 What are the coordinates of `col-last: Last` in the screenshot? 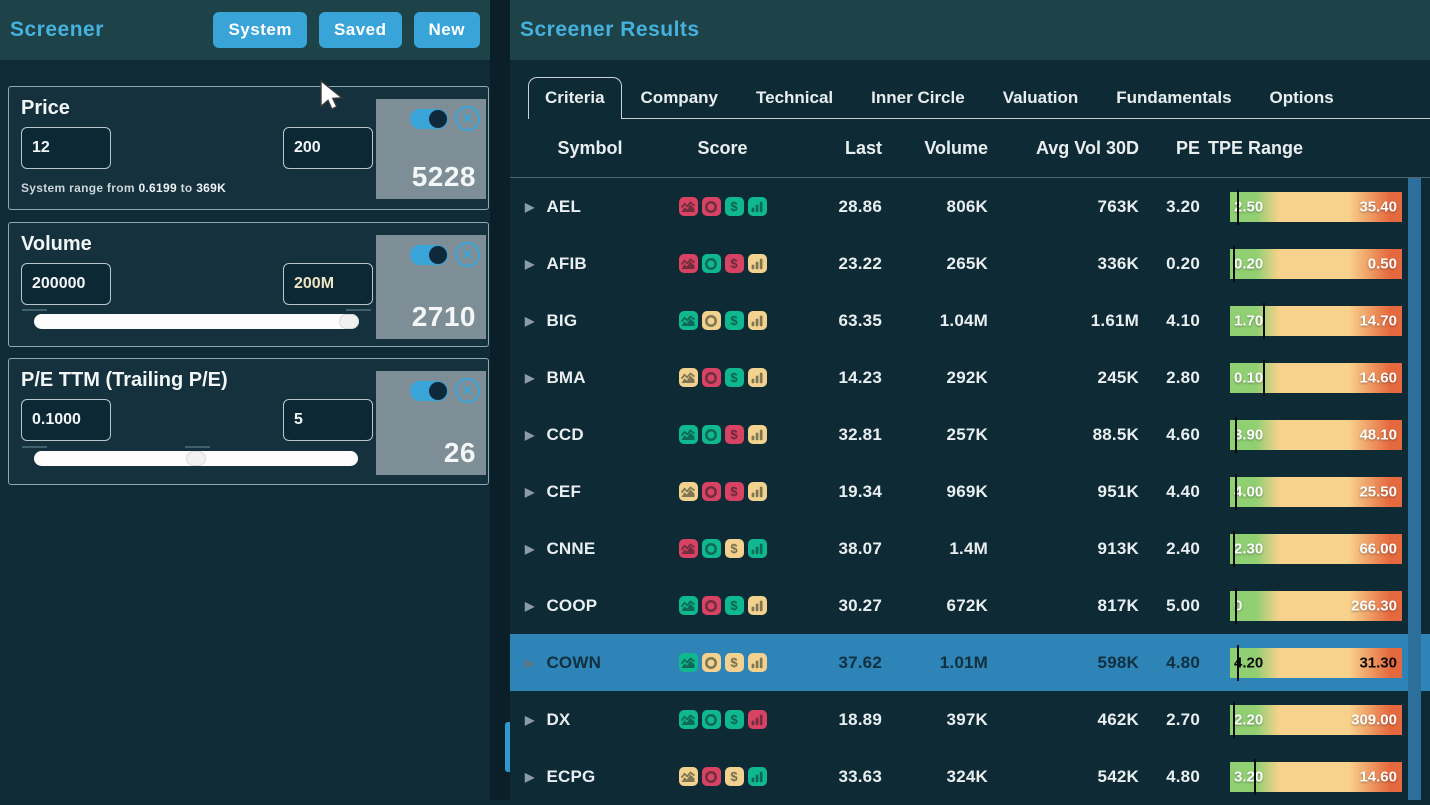 It's located at (863, 147).